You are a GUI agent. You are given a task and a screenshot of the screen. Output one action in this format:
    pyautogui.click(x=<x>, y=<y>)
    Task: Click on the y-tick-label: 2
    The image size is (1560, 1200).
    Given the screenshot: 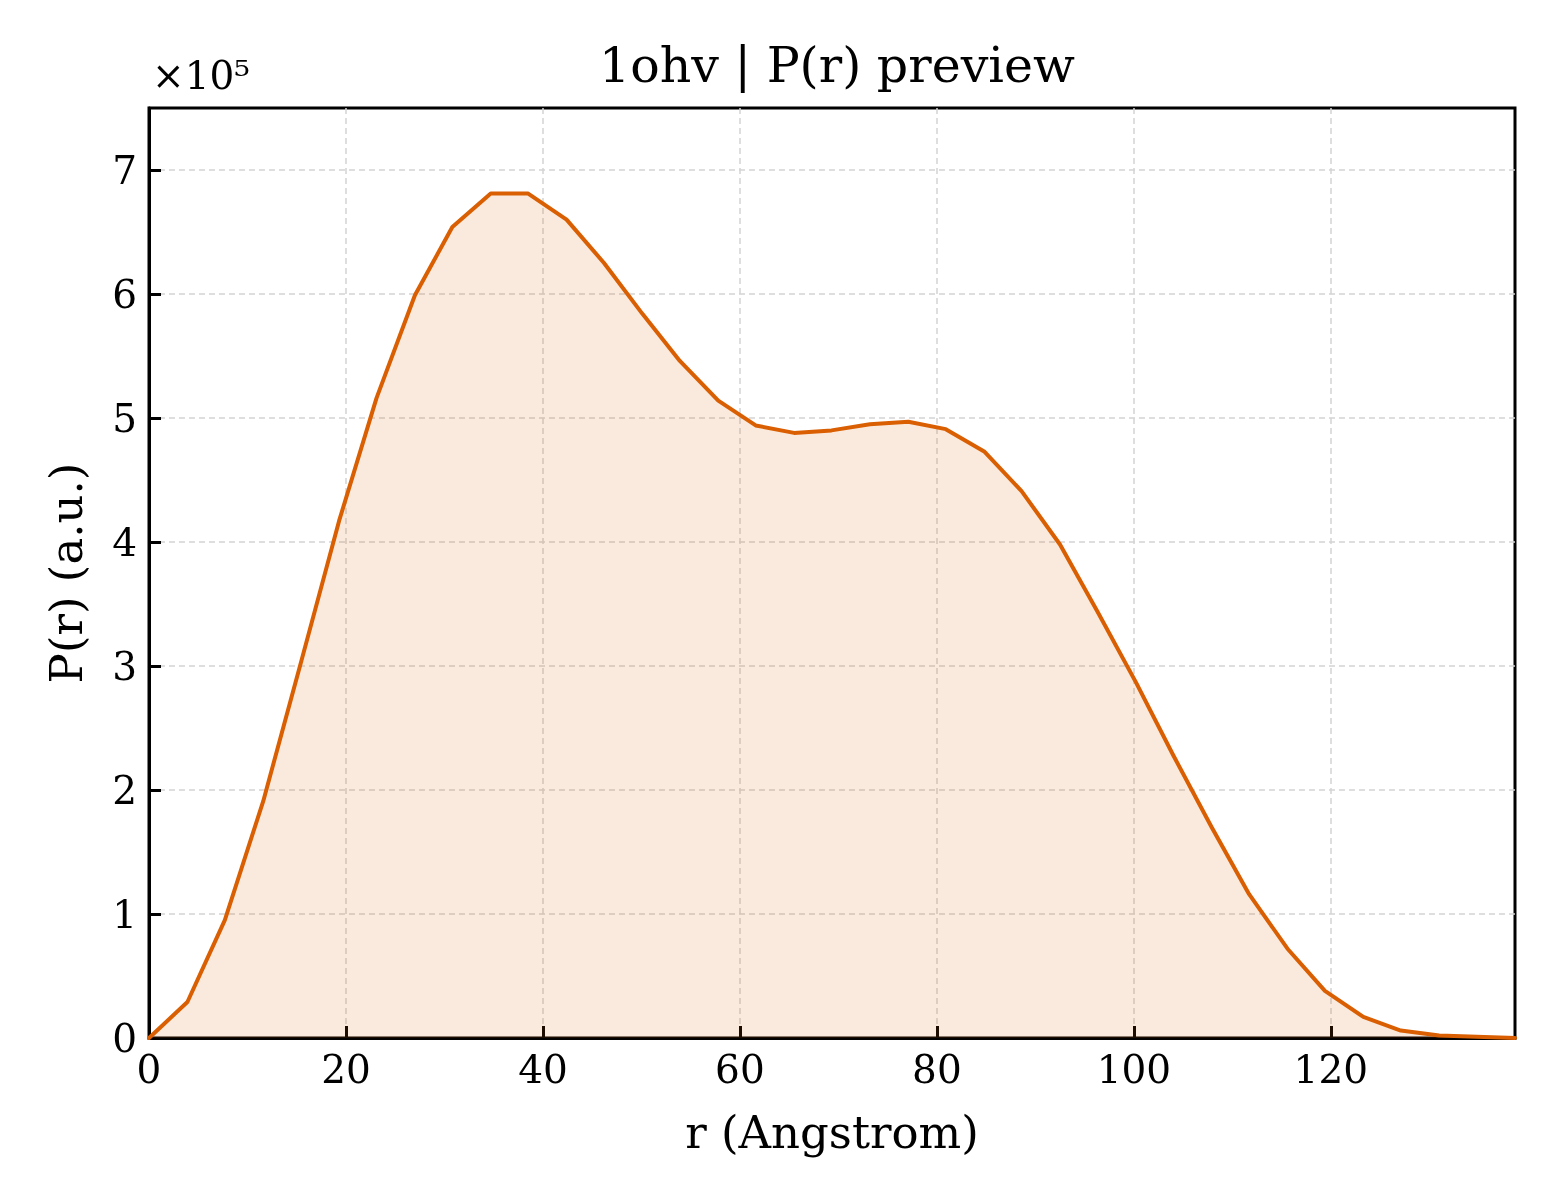 What is the action you would take?
    pyautogui.click(x=124, y=790)
    